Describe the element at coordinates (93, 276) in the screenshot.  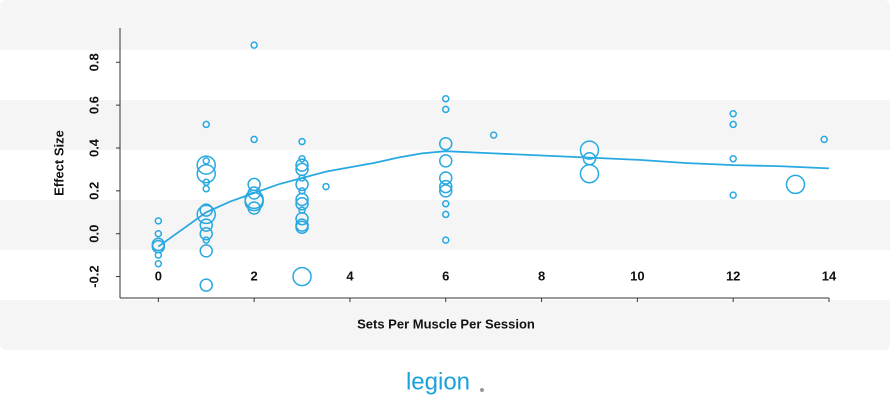
I see `y-tick-label: -0.2` at that location.